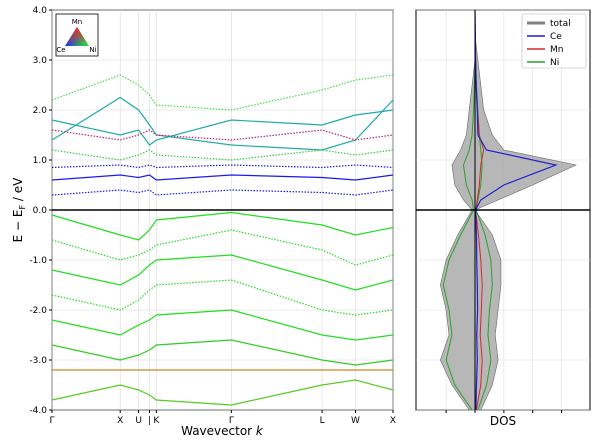  Describe the element at coordinates (222, 431) in the screenshot. I see `band-x-axis-label: Wavevector k` at that location.